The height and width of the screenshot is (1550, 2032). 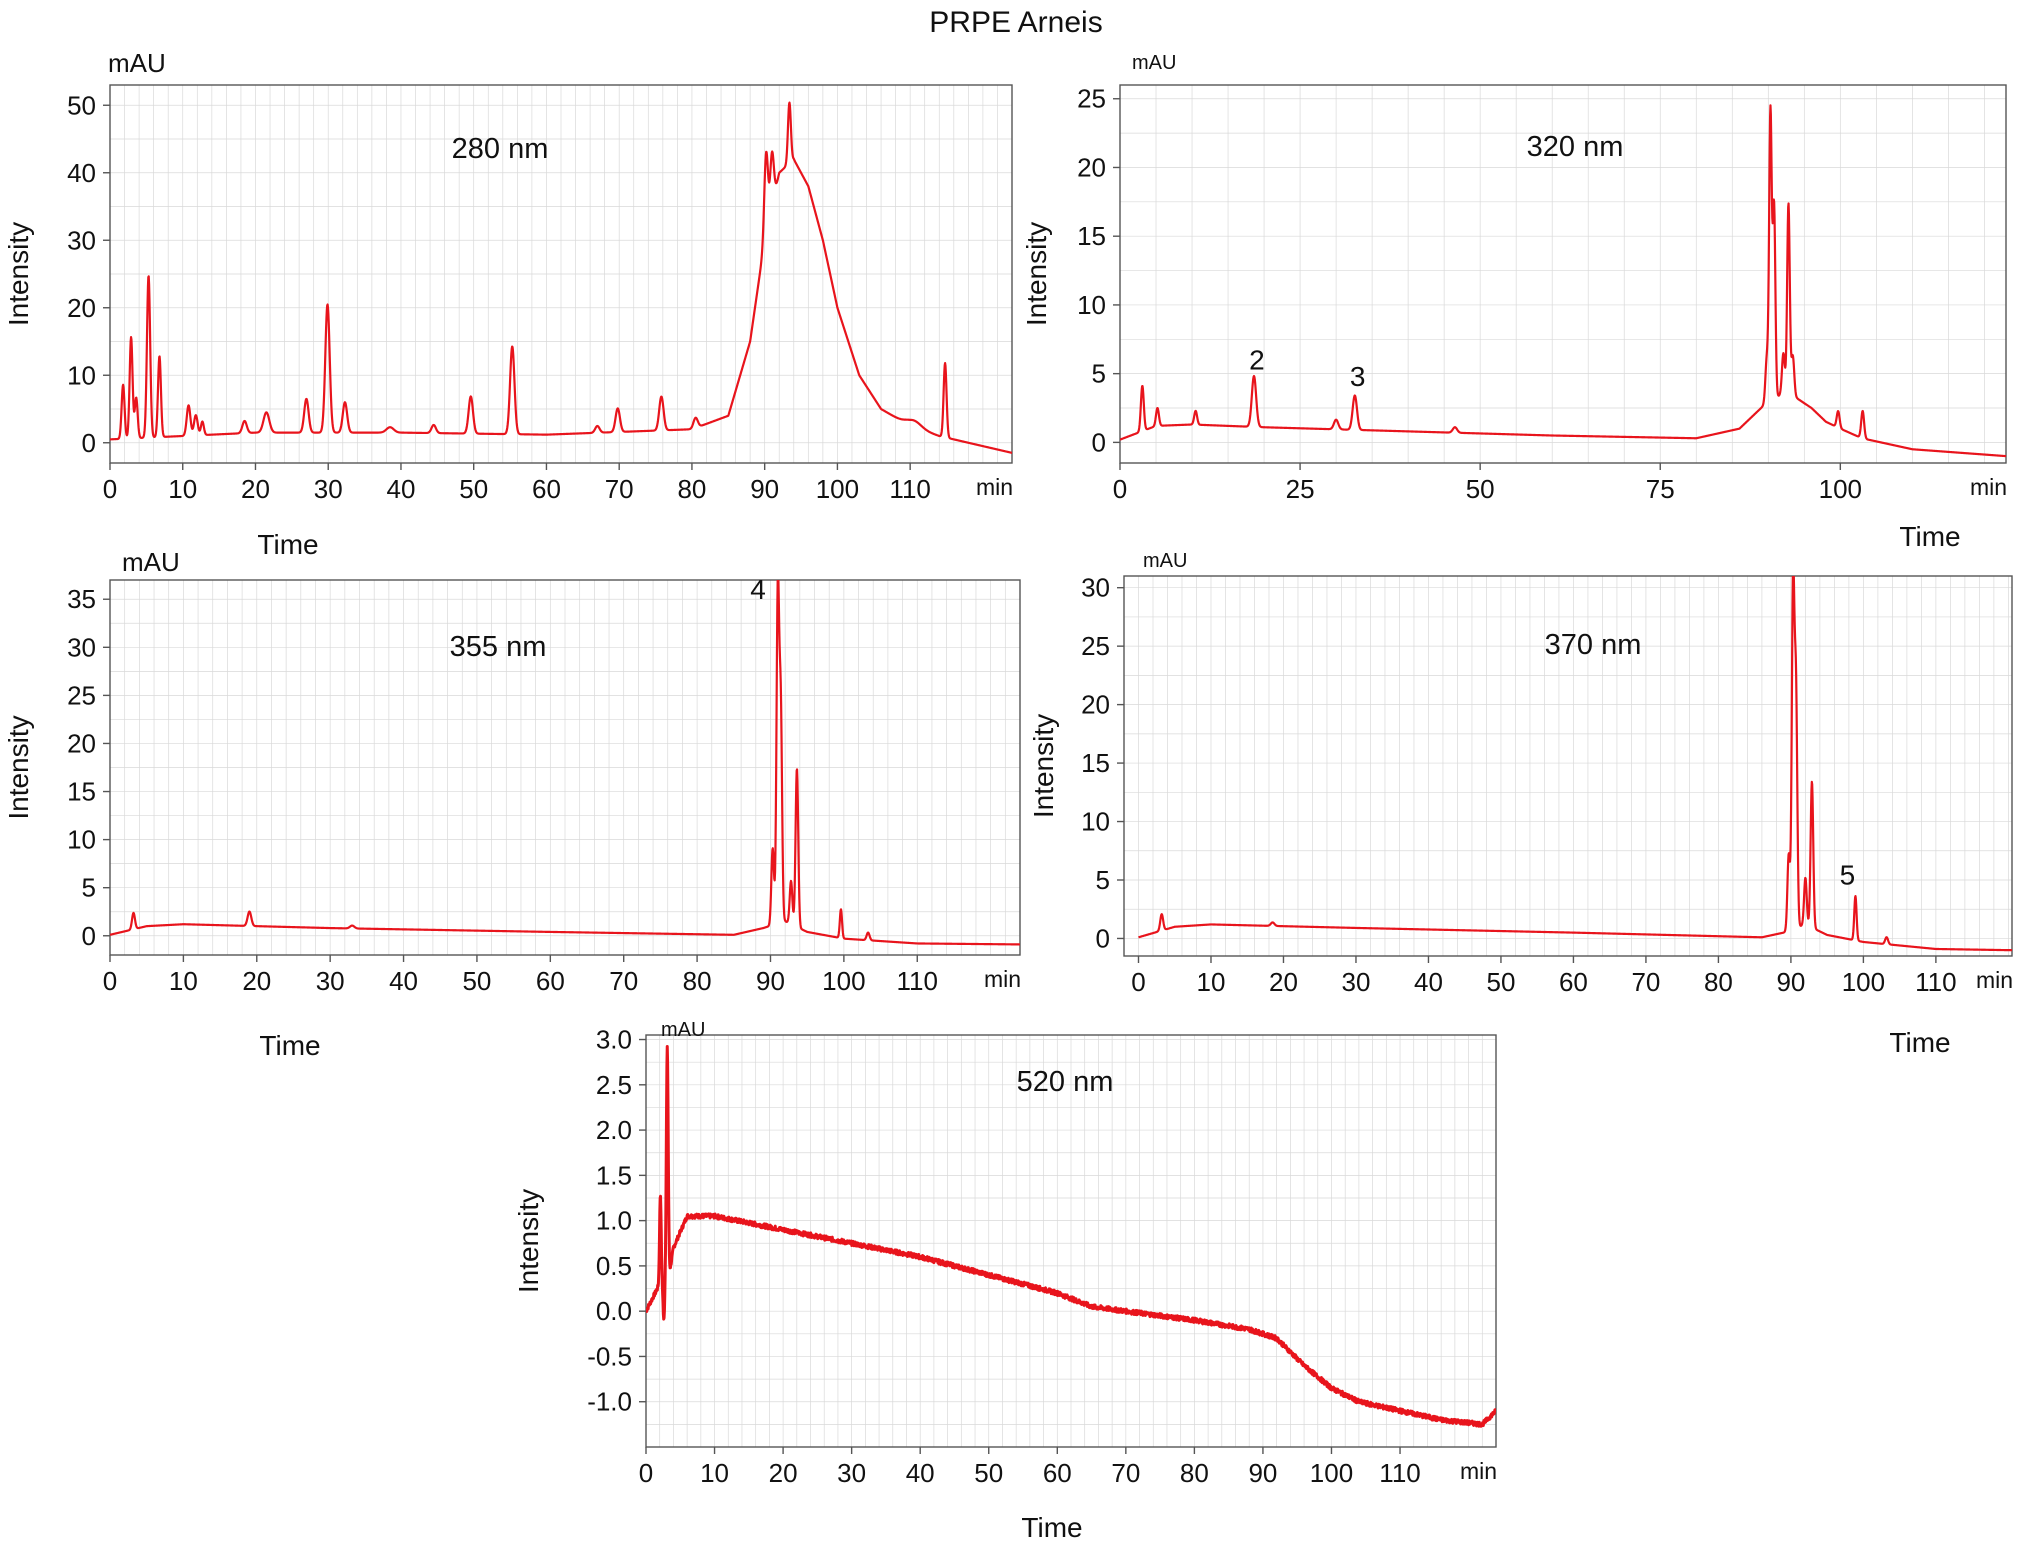 What do you see at coordinates (614, 1130) in the screenshot?
I see `y-tick-label: 2.0` at bounding box center [614, 1130].